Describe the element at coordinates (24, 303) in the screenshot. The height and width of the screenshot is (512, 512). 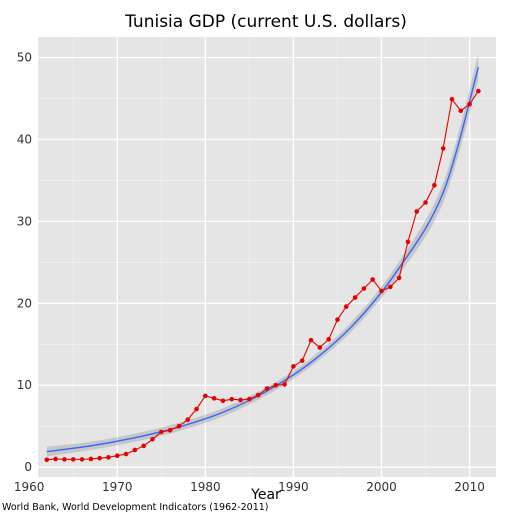
I see `y-tick-label: 20` at that location.